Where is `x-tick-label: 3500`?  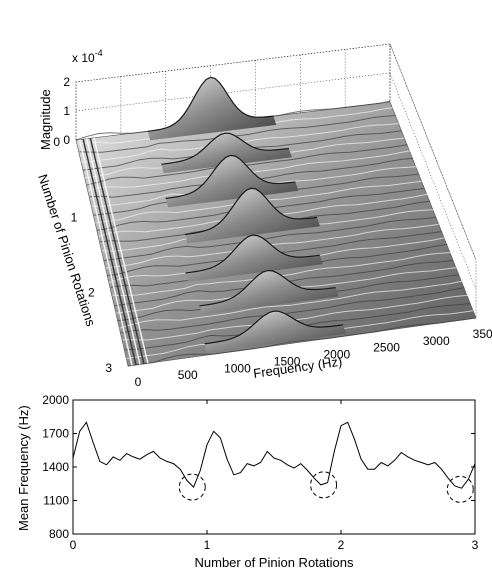 x-tick-label: 3500 is located at coordinates (482, 334).